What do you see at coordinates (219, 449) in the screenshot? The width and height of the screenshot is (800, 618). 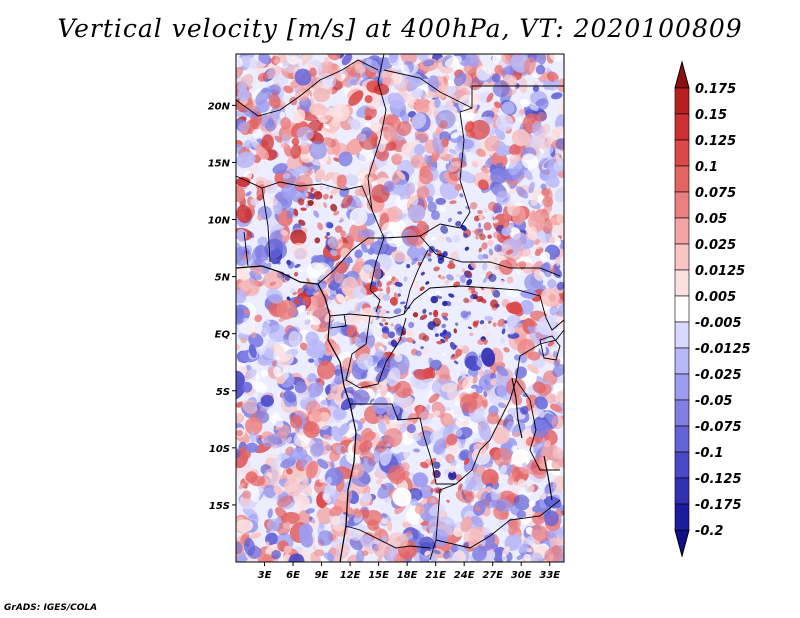 I see `lat-tick-label: 10S` at bounding box center [219, 449].